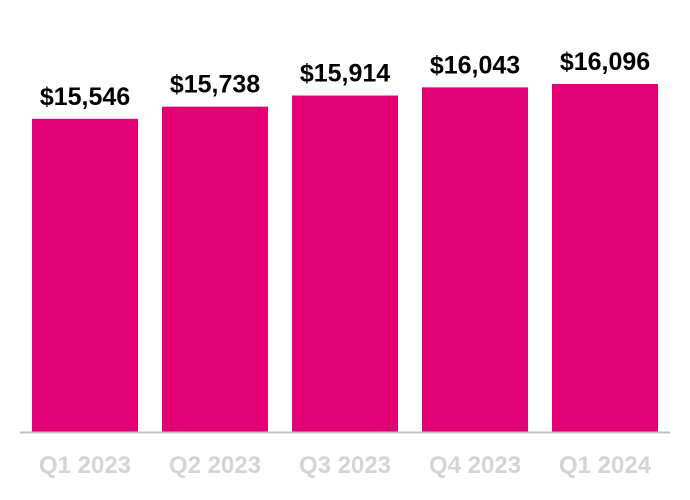 The height and width of the screenshot is (500, 690). What do you see at coordinates (605, 62) in the screenshot?
I see `value-label: $16,096` at bounding box center [605, 62].